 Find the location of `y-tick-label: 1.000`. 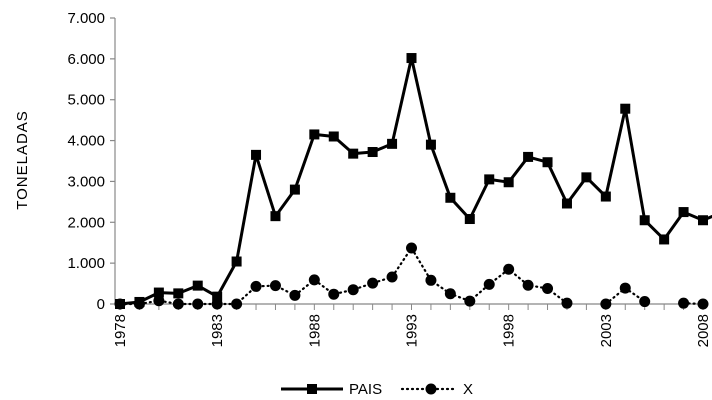

y-tick-label: 1.000 is located at coordinates (86, 263).